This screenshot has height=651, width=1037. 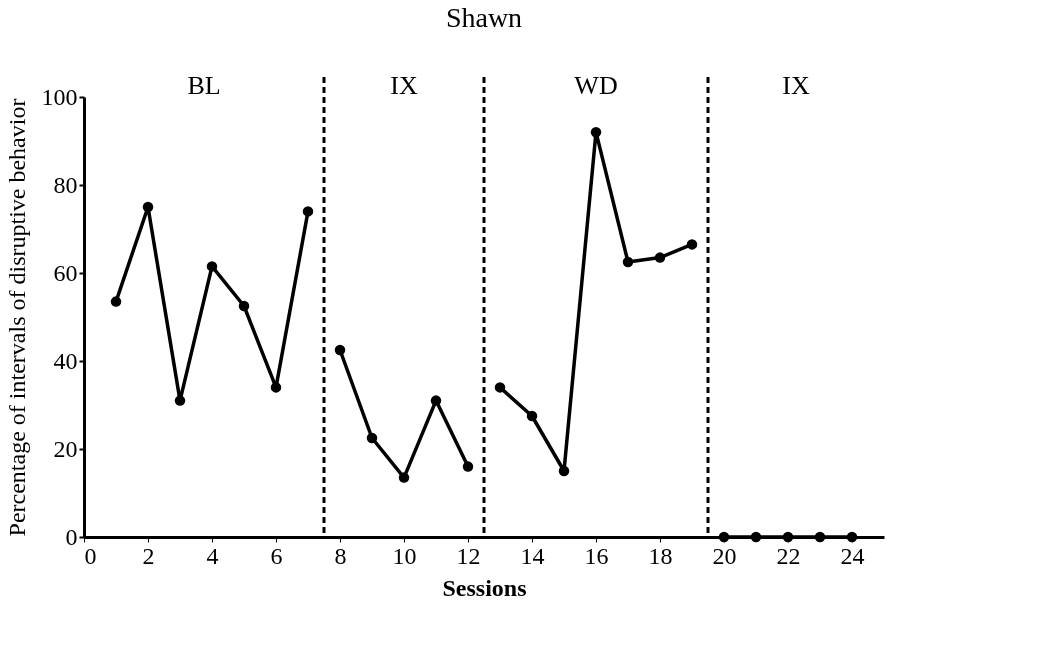 What do you see at coordinates (16, 317) in the screenshot?
I see `y-axis-title: Percentage of intervals of disruptive behavior` at bounding box center [16, 317].